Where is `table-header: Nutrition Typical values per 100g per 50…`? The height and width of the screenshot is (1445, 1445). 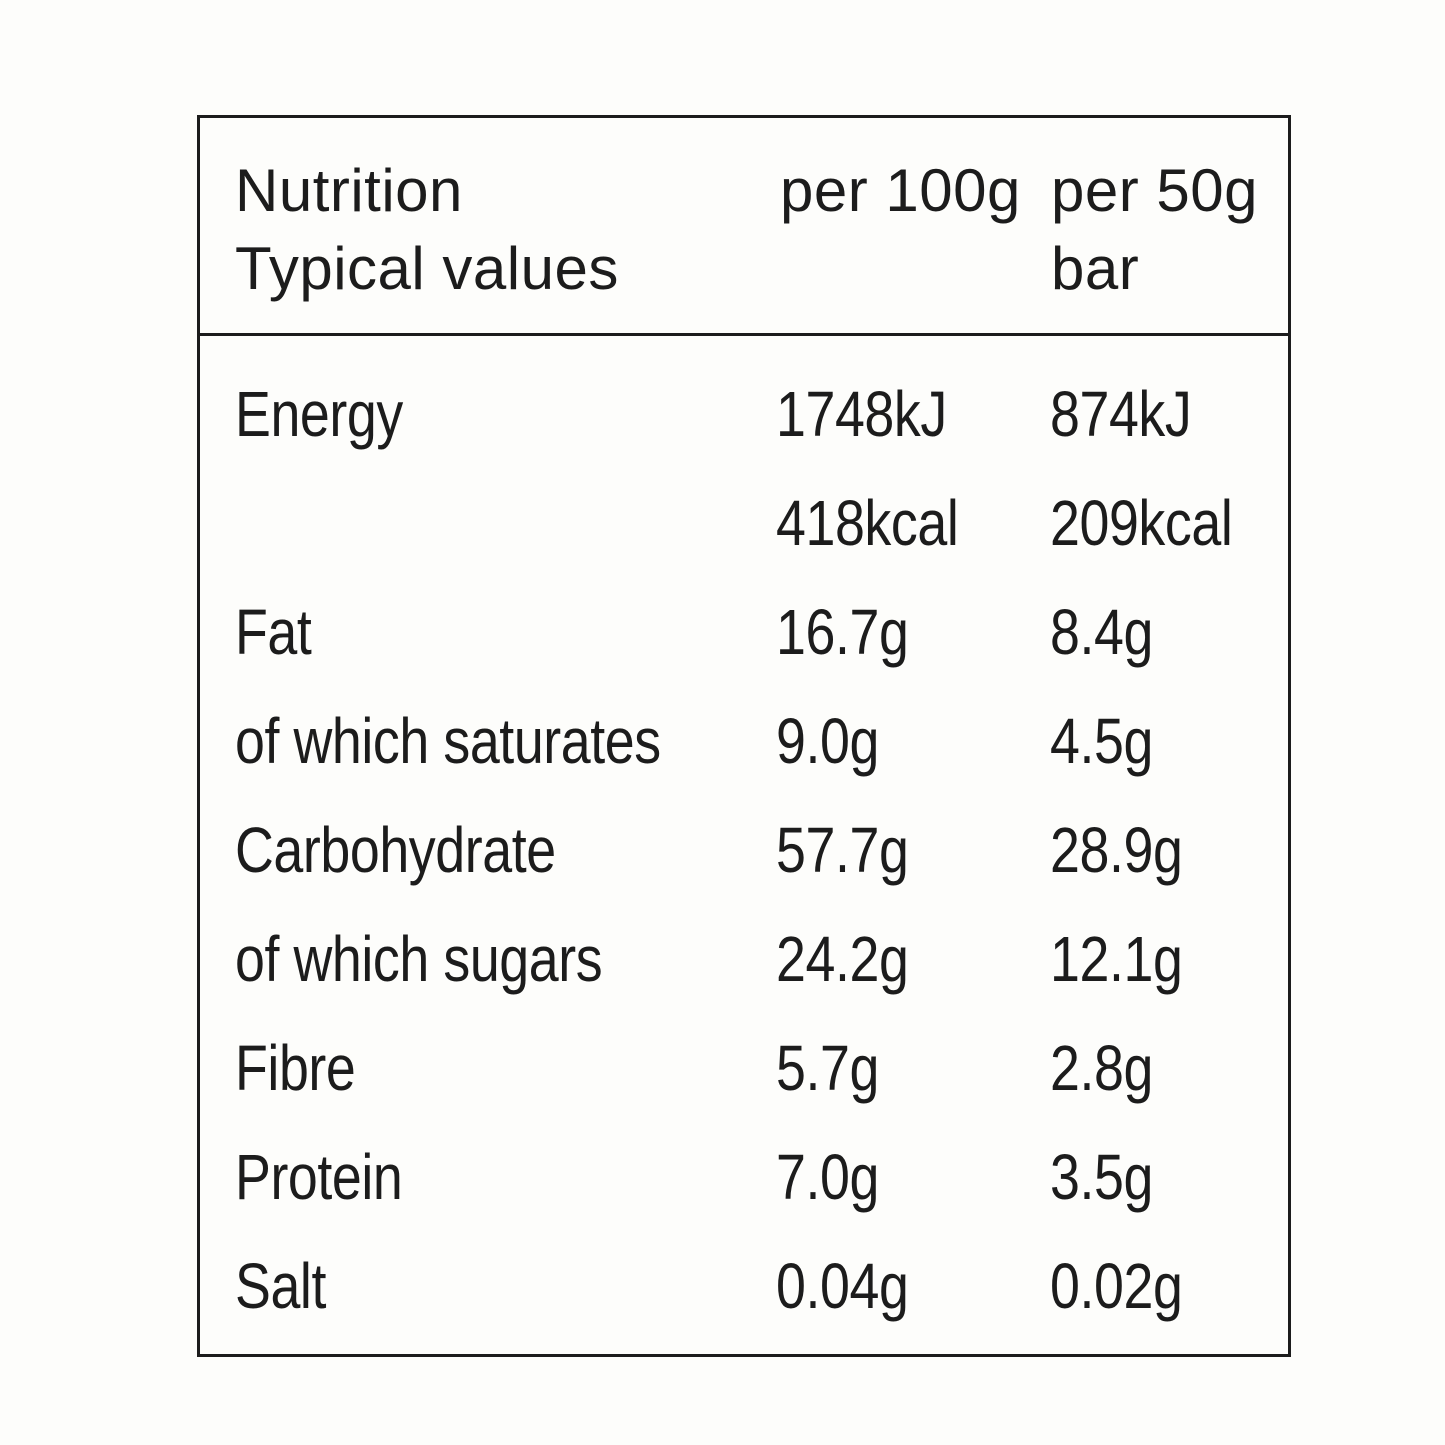
table-header: Nutrition Typical values per 100g per 50… is located at coordinates (744, 227).